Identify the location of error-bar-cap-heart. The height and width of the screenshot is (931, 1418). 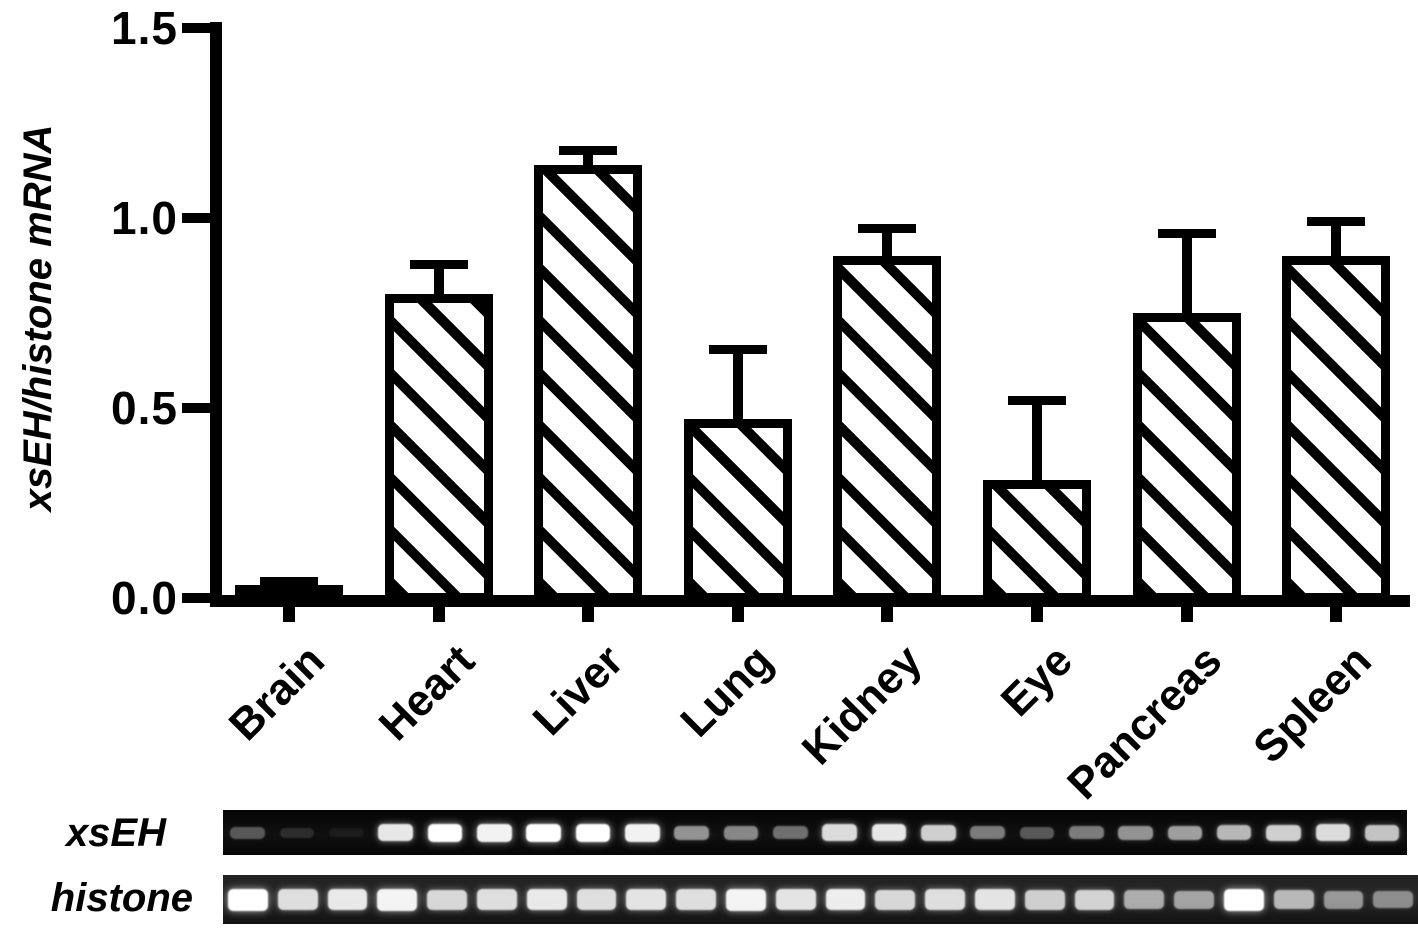
(439, 264).